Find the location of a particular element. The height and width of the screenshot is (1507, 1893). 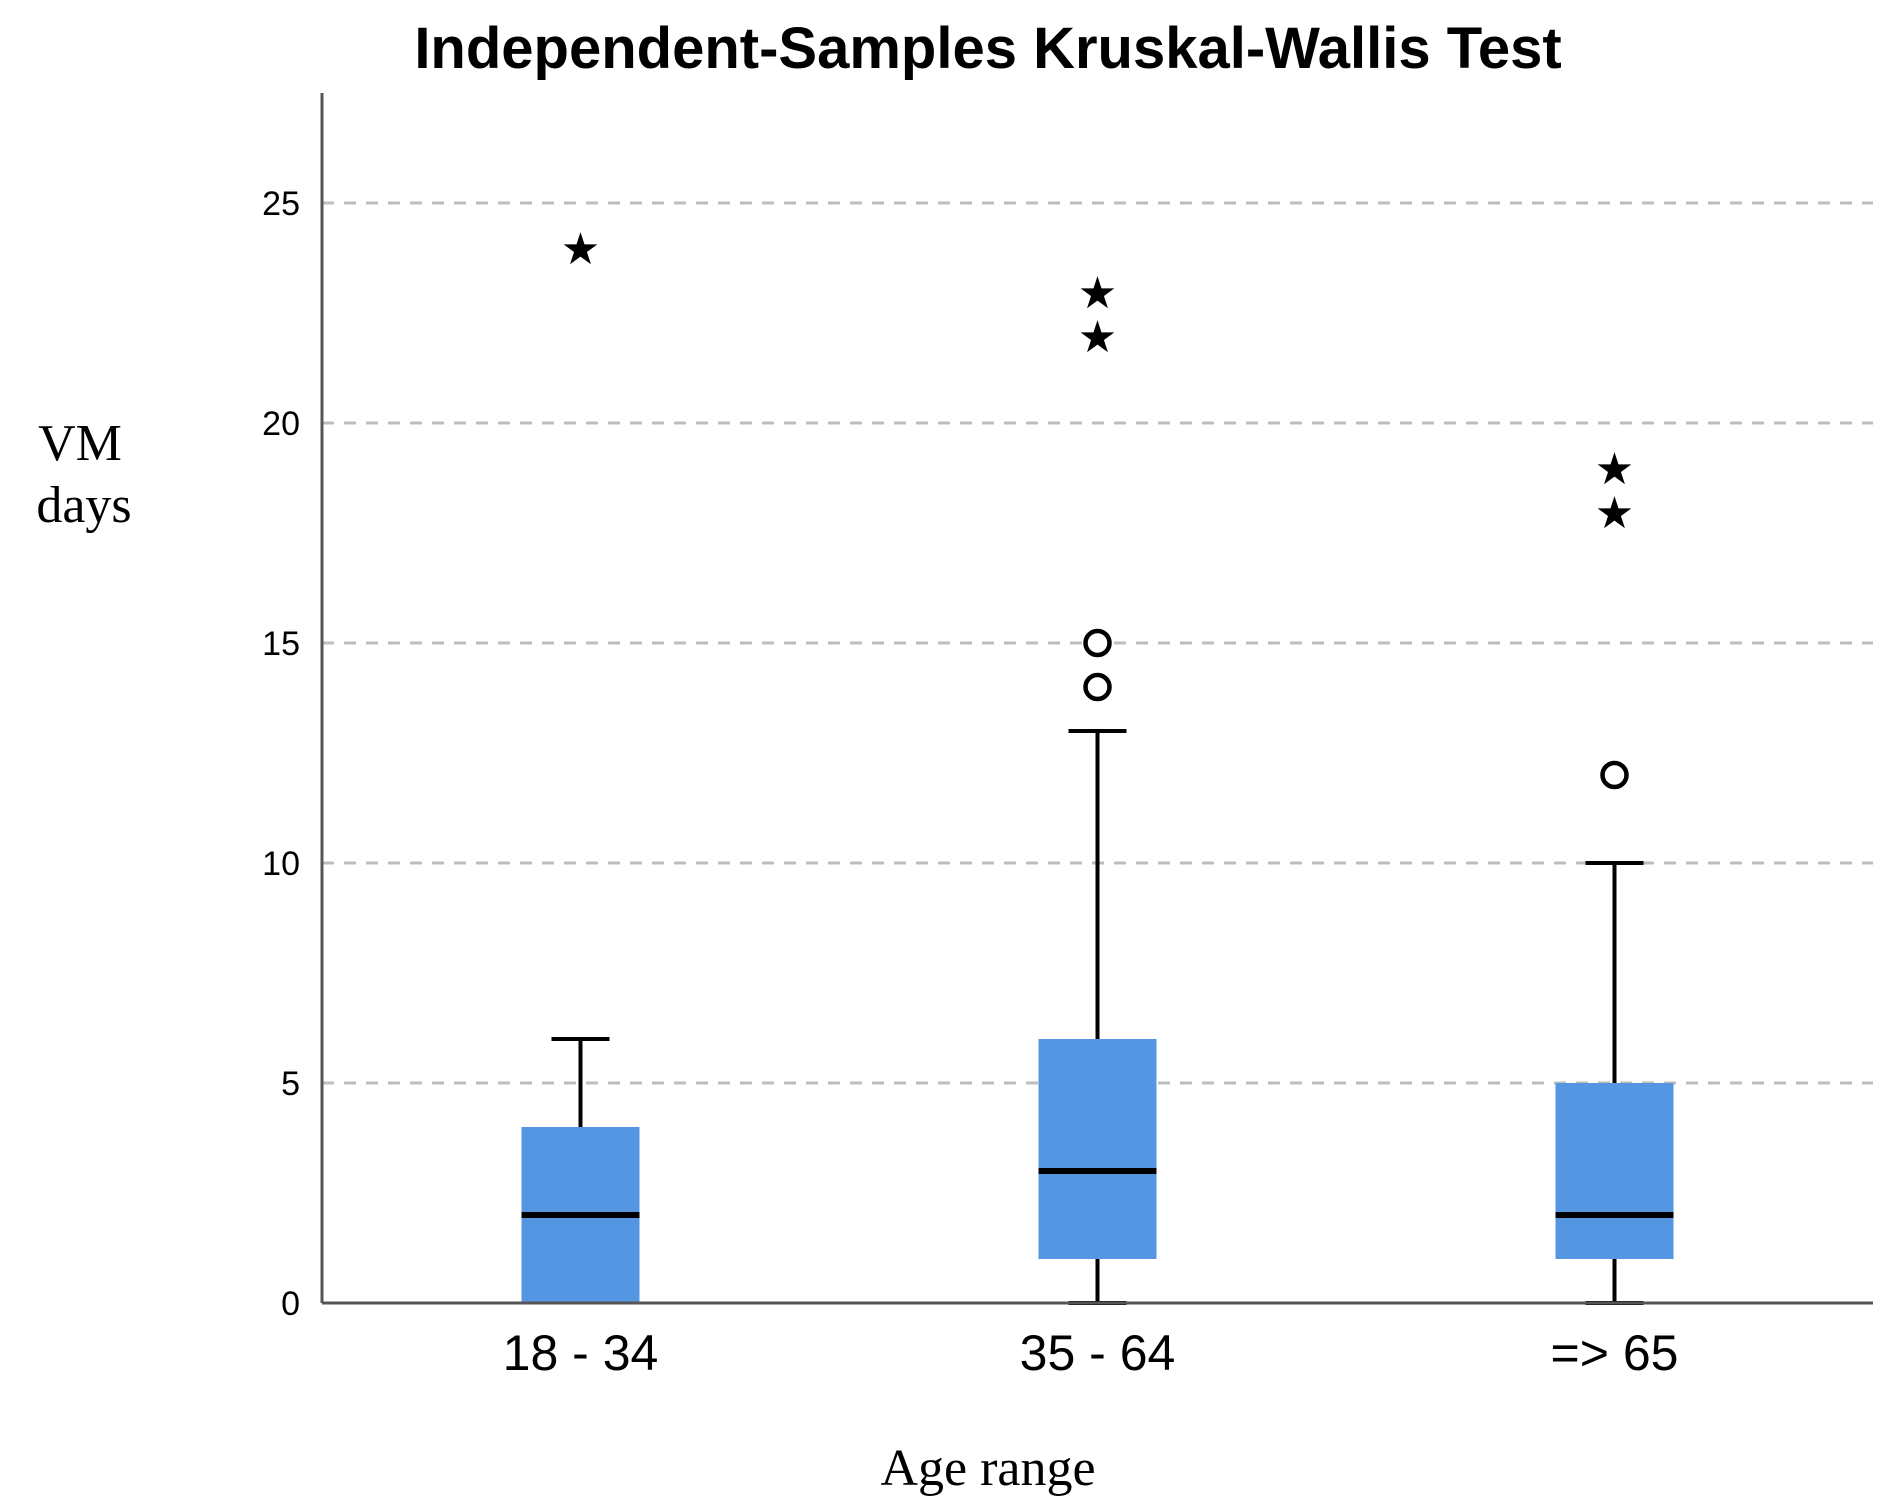

x-tick-label-2: => 65 is located at coordinates (1615, 1353).